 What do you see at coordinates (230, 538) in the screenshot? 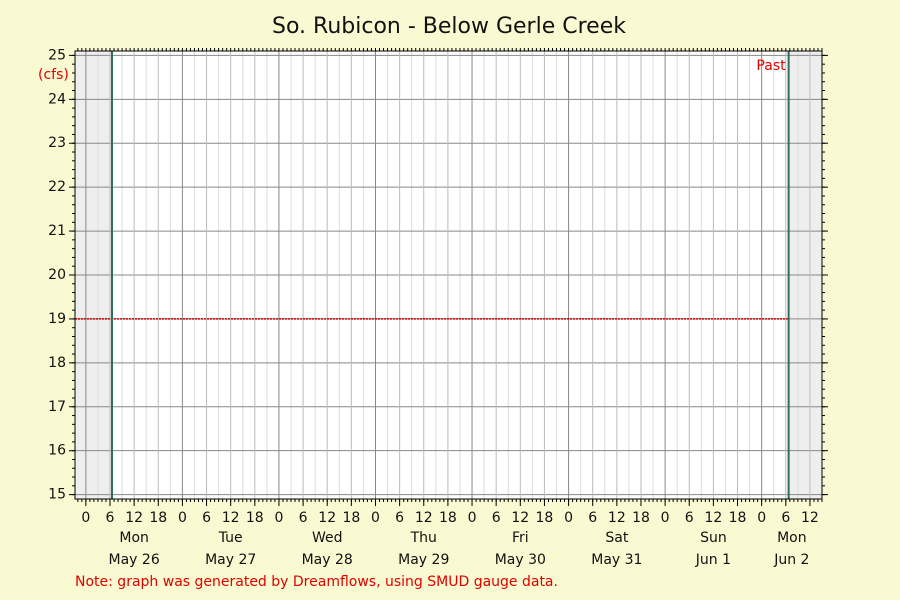
I see `day-label: Tue` at bounding box center [230, 538].